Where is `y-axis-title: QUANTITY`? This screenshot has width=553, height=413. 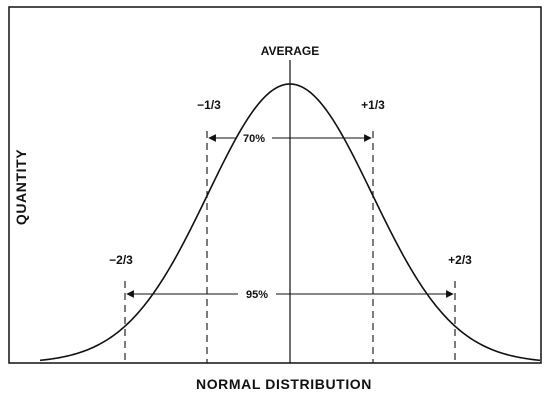 y-axis-title: QUANTITY is located at coordinates (21, 187).